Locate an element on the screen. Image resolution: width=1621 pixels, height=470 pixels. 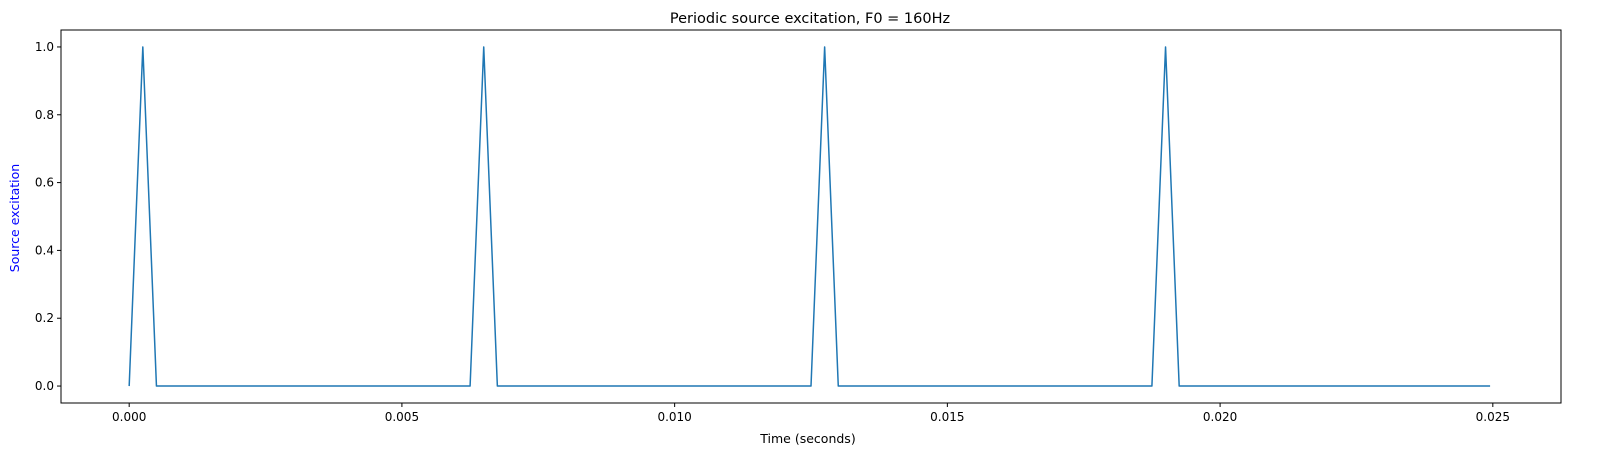
y-tick-label: 0.8 is located at coordinates (44, 115).